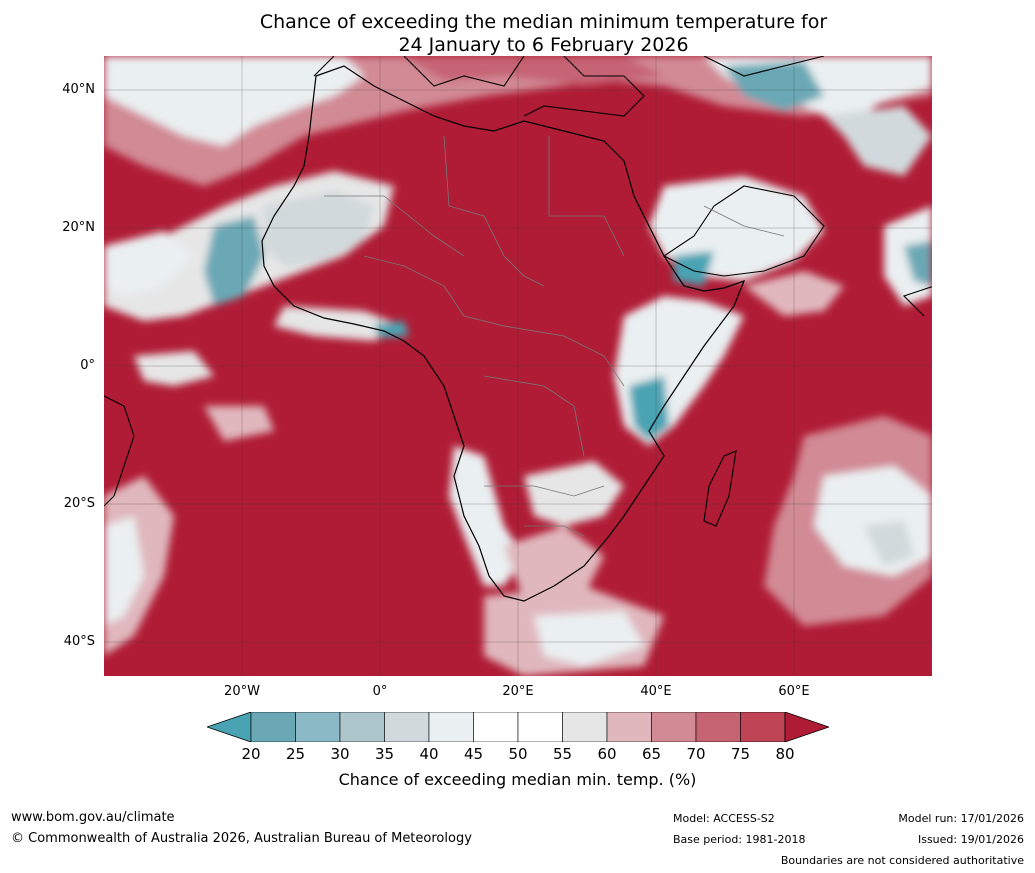 The height and width of the screenshot is (873, 1035). Describe the element at coordinates (93, 817) in the screenshot. I see `footer-url: www.bom.gov.au/climate` at that location.